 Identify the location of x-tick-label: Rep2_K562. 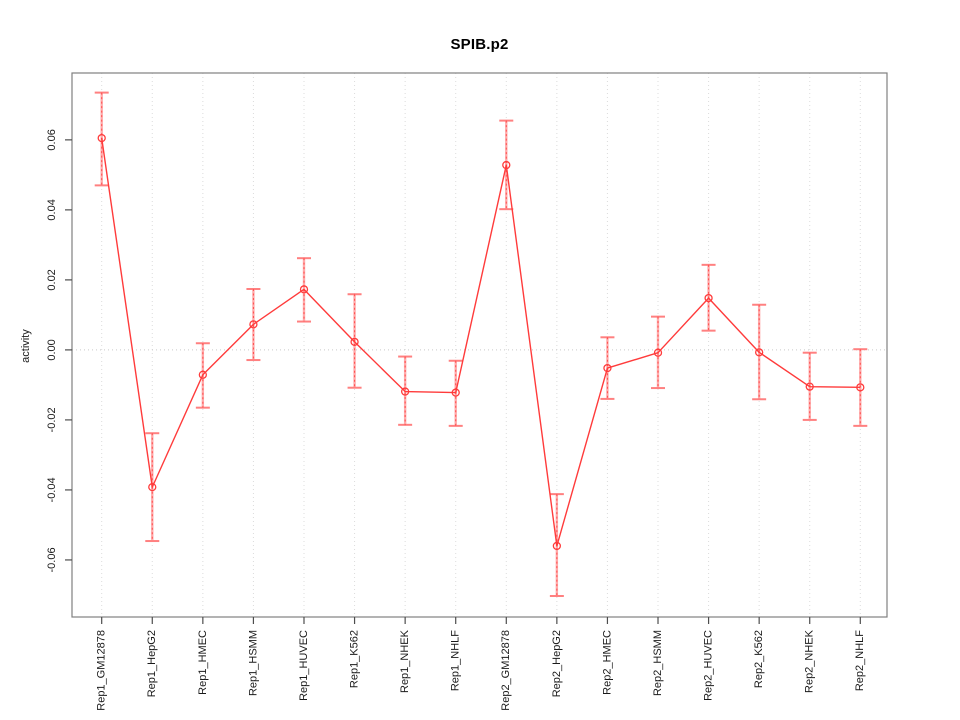
(759, 659).